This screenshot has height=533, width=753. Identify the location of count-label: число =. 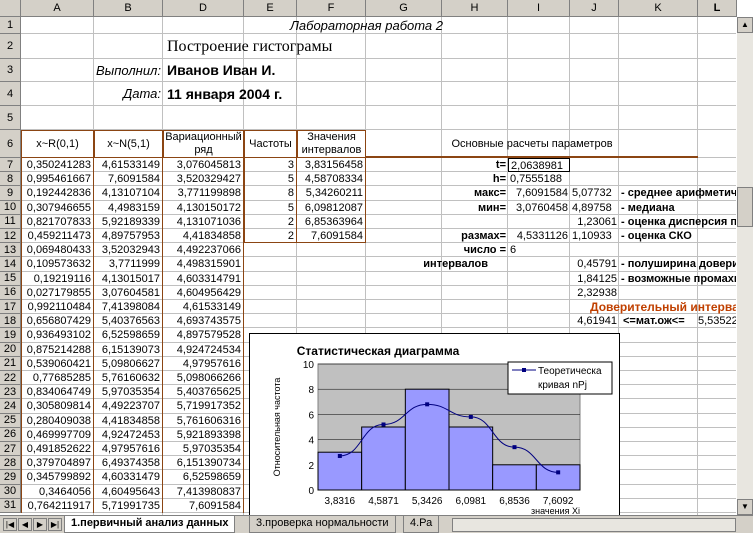
(484, 250).